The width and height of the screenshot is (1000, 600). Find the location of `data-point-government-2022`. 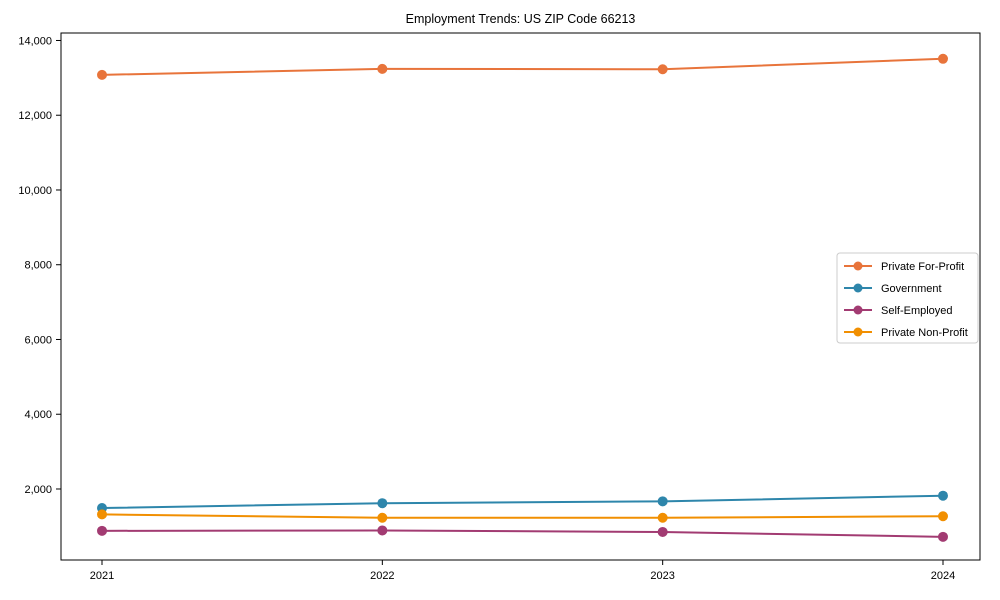

data-point-government-2022 is located at coordinates (382, 503).